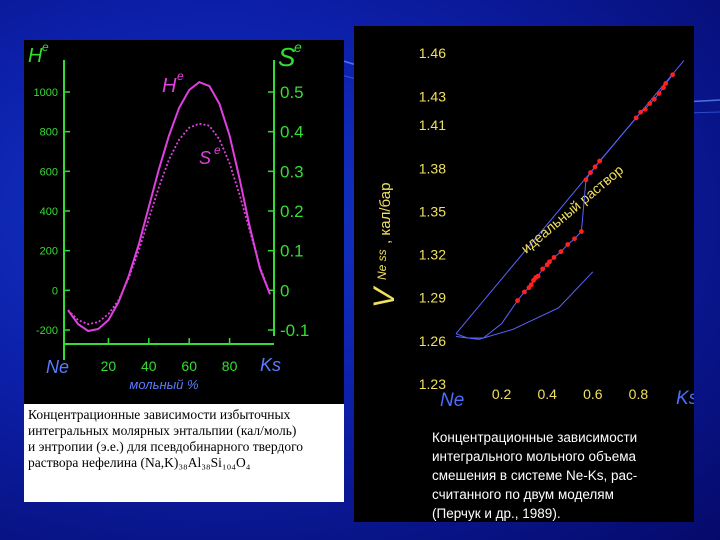  Describe the element at coordinates (385, 213) in the screenshot. I see `y-axis-title-unit: , кал/бар` at that location.